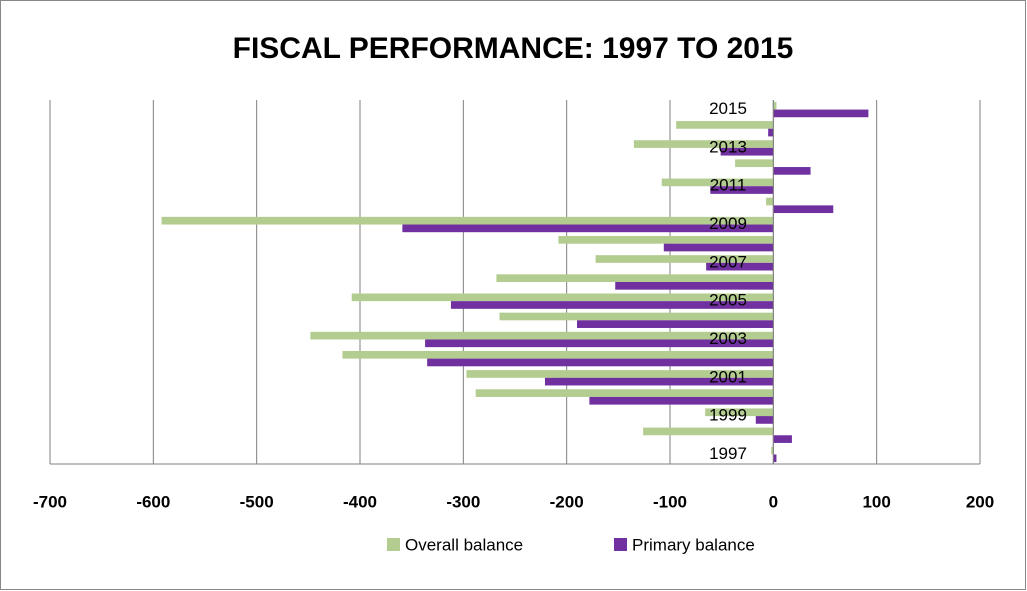 This screenshot has width=1027, height=591. What do you see at coordinates (463, 501) in the screenshot?
I see `x-tick-label: -300` at bounding box center [463, 501].